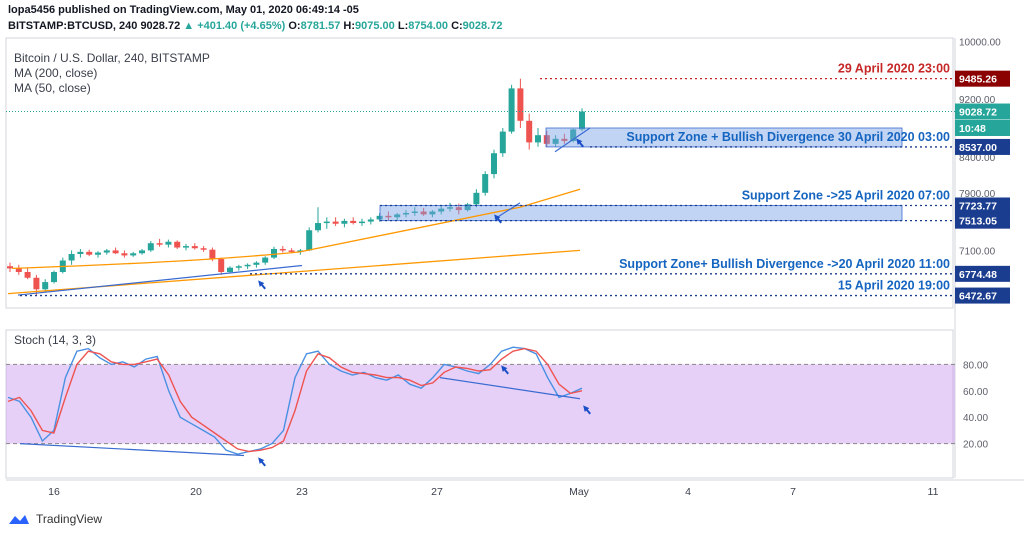  Describe the element at coordinates (978, 206) in the screenshot. I see `price-label-text: 7723.77` at that location.